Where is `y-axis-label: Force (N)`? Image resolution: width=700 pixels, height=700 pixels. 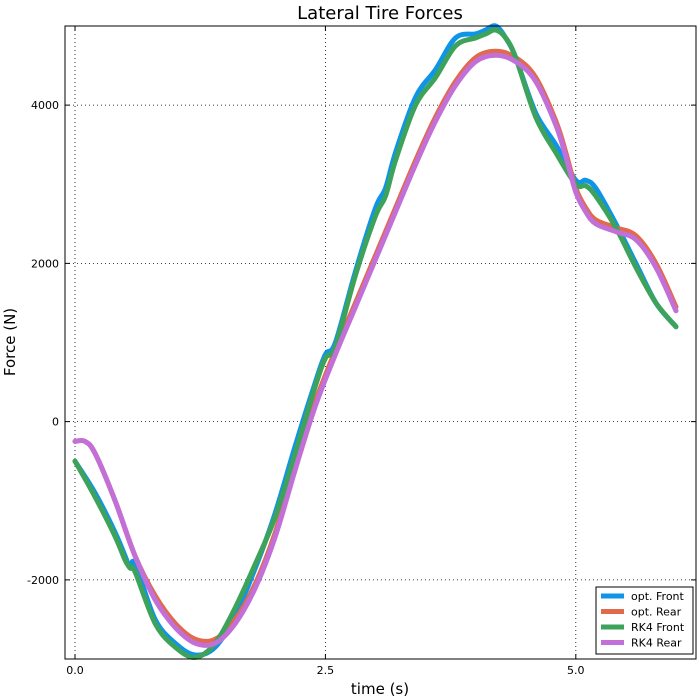
y-axis-label: Force (N) is located at coordinates (10, 342).